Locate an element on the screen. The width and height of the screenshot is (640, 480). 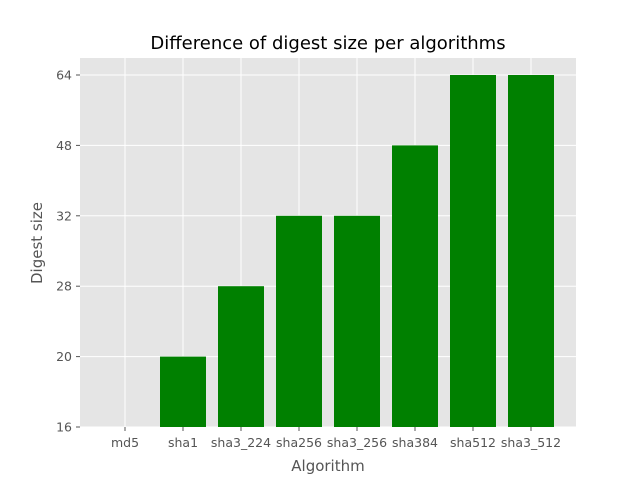
y-tick-label: 64 is located at coordinates (64, 75).